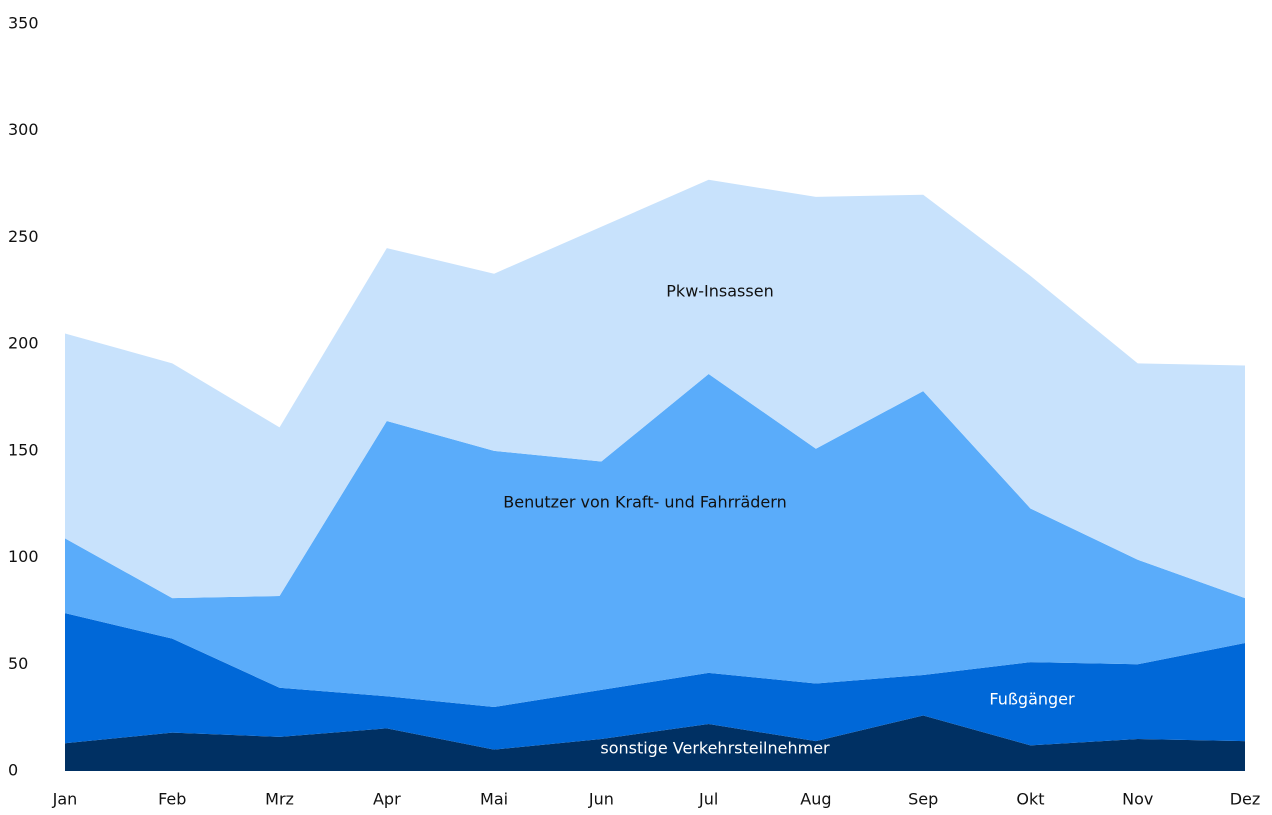 This screenshot has height=815, width=1272. I want to click on area, so click(655, 743).